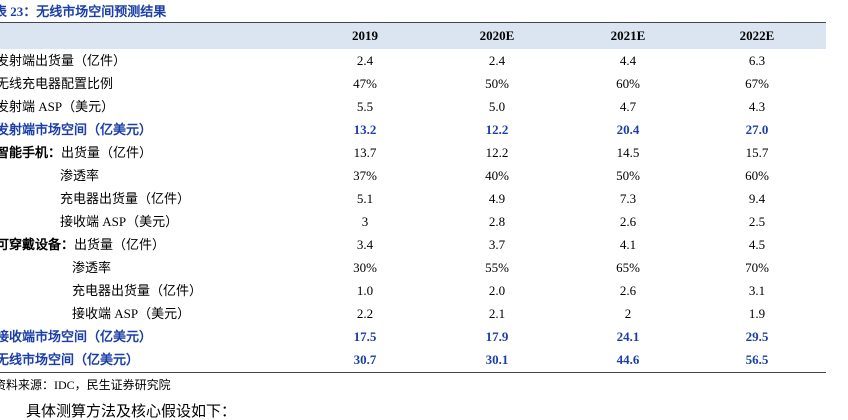 This screenshot has width=848, height=420. I want to click on cell: 55%, so click(497, 267).